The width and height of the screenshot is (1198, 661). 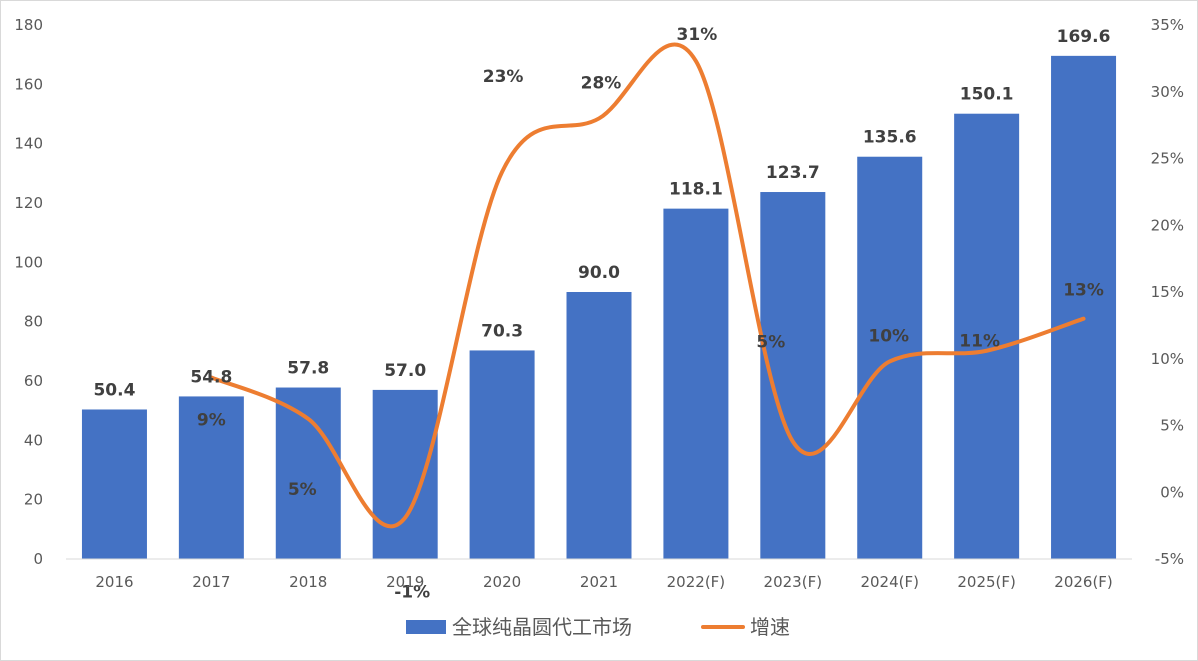 I want to click on y-right-tick-label: 5%, so click(x=1172, y=426).